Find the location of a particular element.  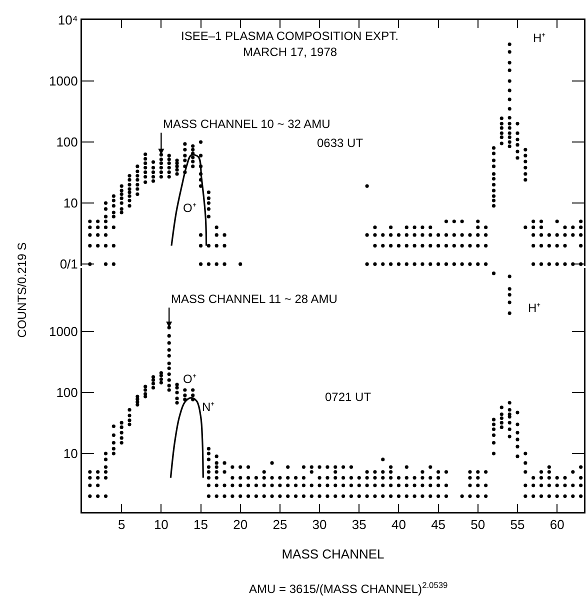

x-tick-label: 10 is located at coordinates (161, 524).